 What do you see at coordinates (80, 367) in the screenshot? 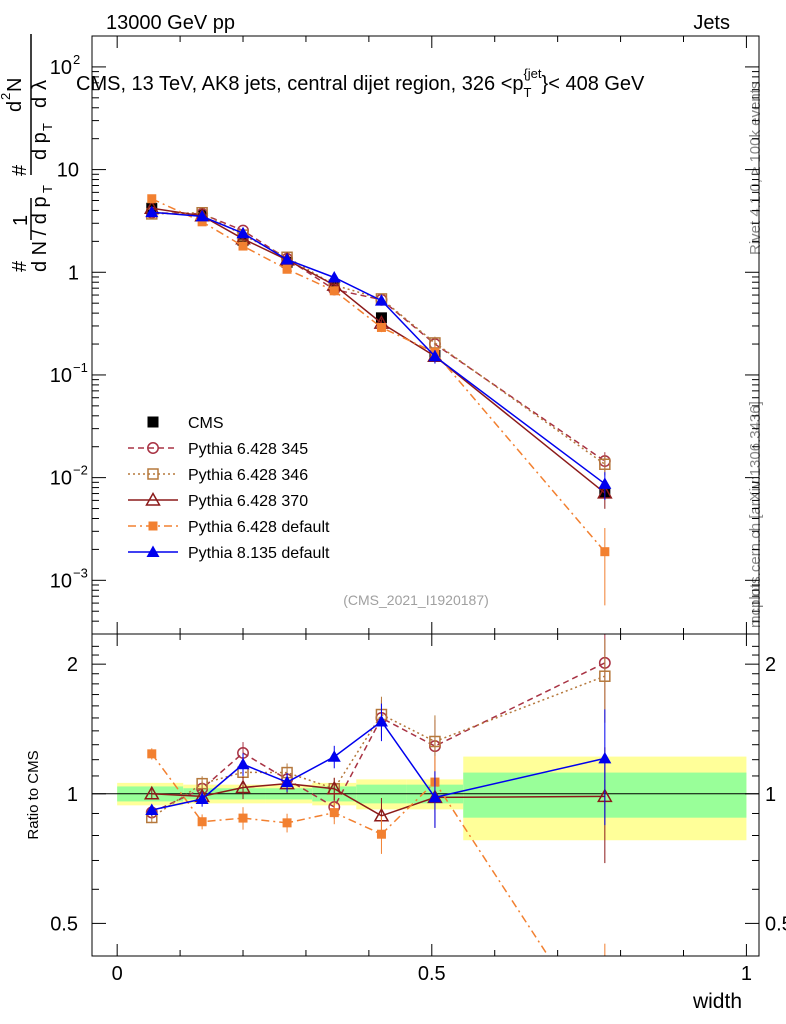
I see `y-tick-exponent: −1` at bounding box center [80, 367].